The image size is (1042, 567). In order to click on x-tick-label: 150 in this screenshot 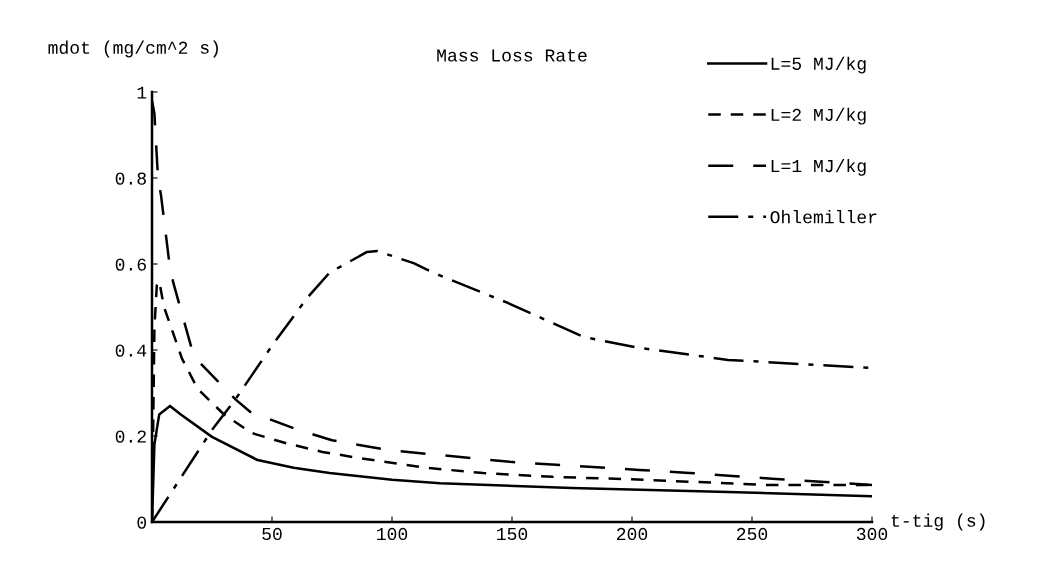, I will do `click(512, 534)`.